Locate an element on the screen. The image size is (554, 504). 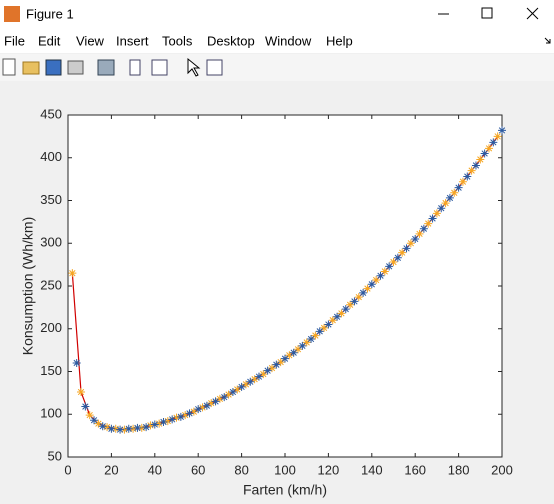
y-tick-label: 200 is located at coordinates (51, 327).